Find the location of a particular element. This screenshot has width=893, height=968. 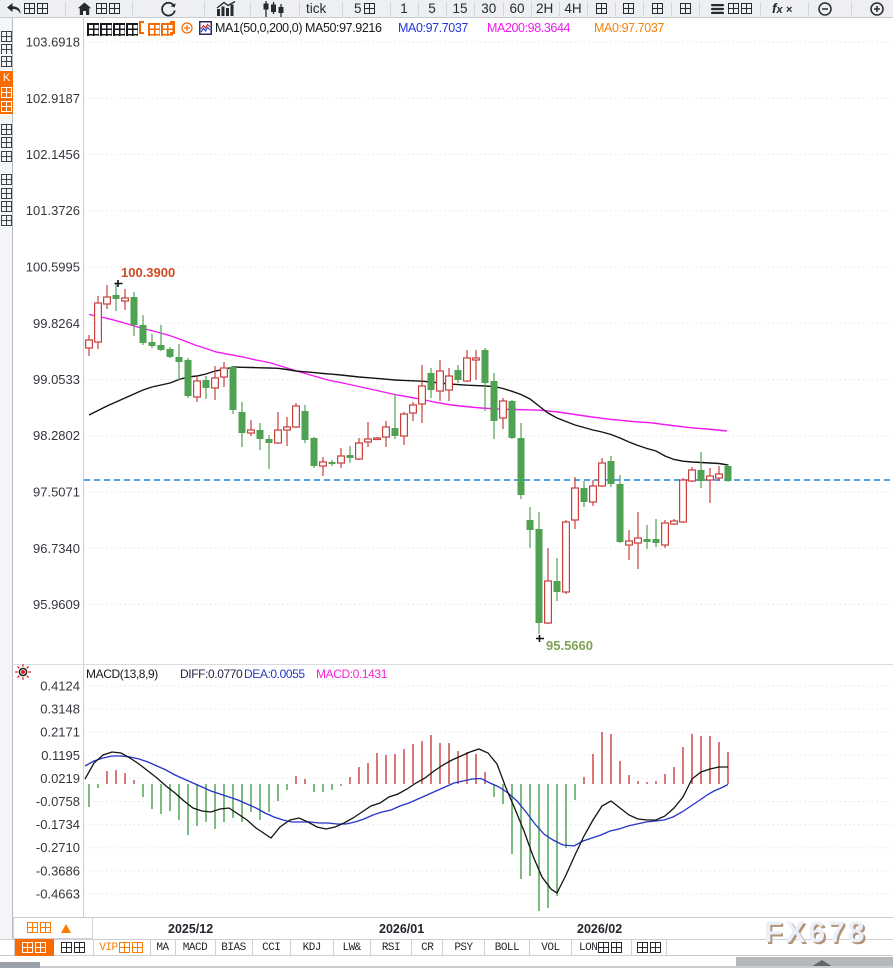

svg-text: -0.3686 is located at coordinates (58, 870).